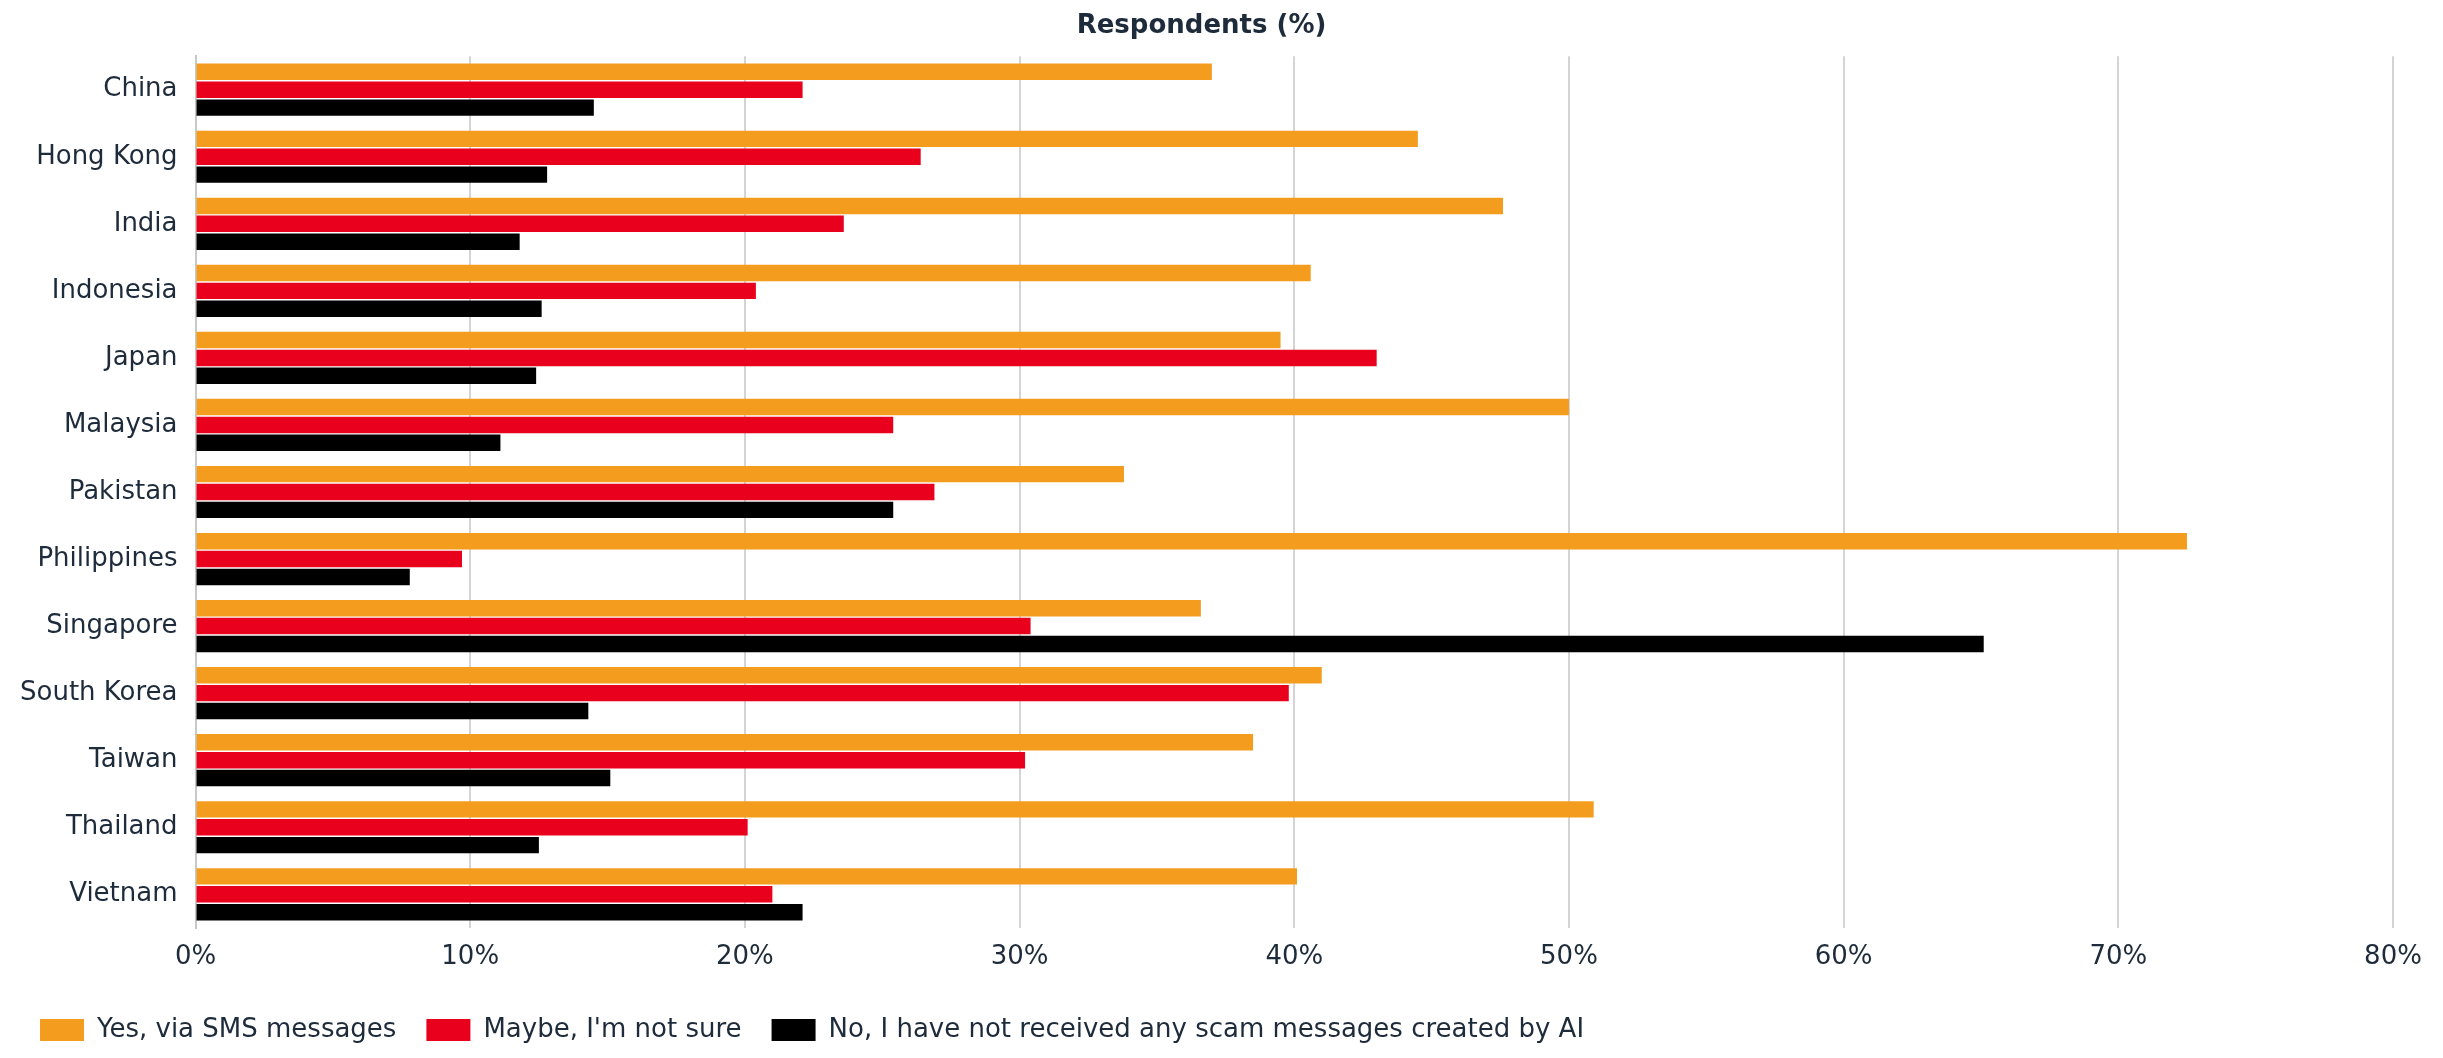  I want to click on legend-label: No, I have not received any scam messages created by AI, so click(1206, 1027).